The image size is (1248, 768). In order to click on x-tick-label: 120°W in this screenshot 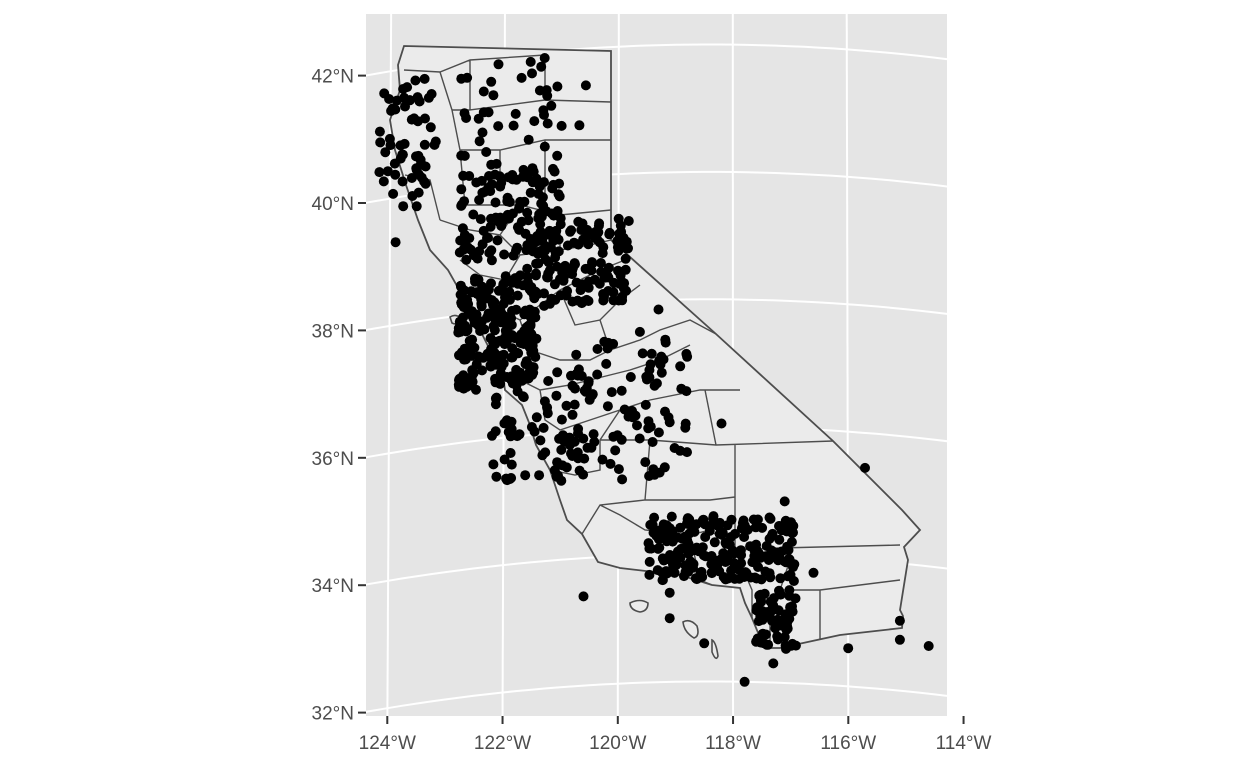, I will do `click(617, 743)`.